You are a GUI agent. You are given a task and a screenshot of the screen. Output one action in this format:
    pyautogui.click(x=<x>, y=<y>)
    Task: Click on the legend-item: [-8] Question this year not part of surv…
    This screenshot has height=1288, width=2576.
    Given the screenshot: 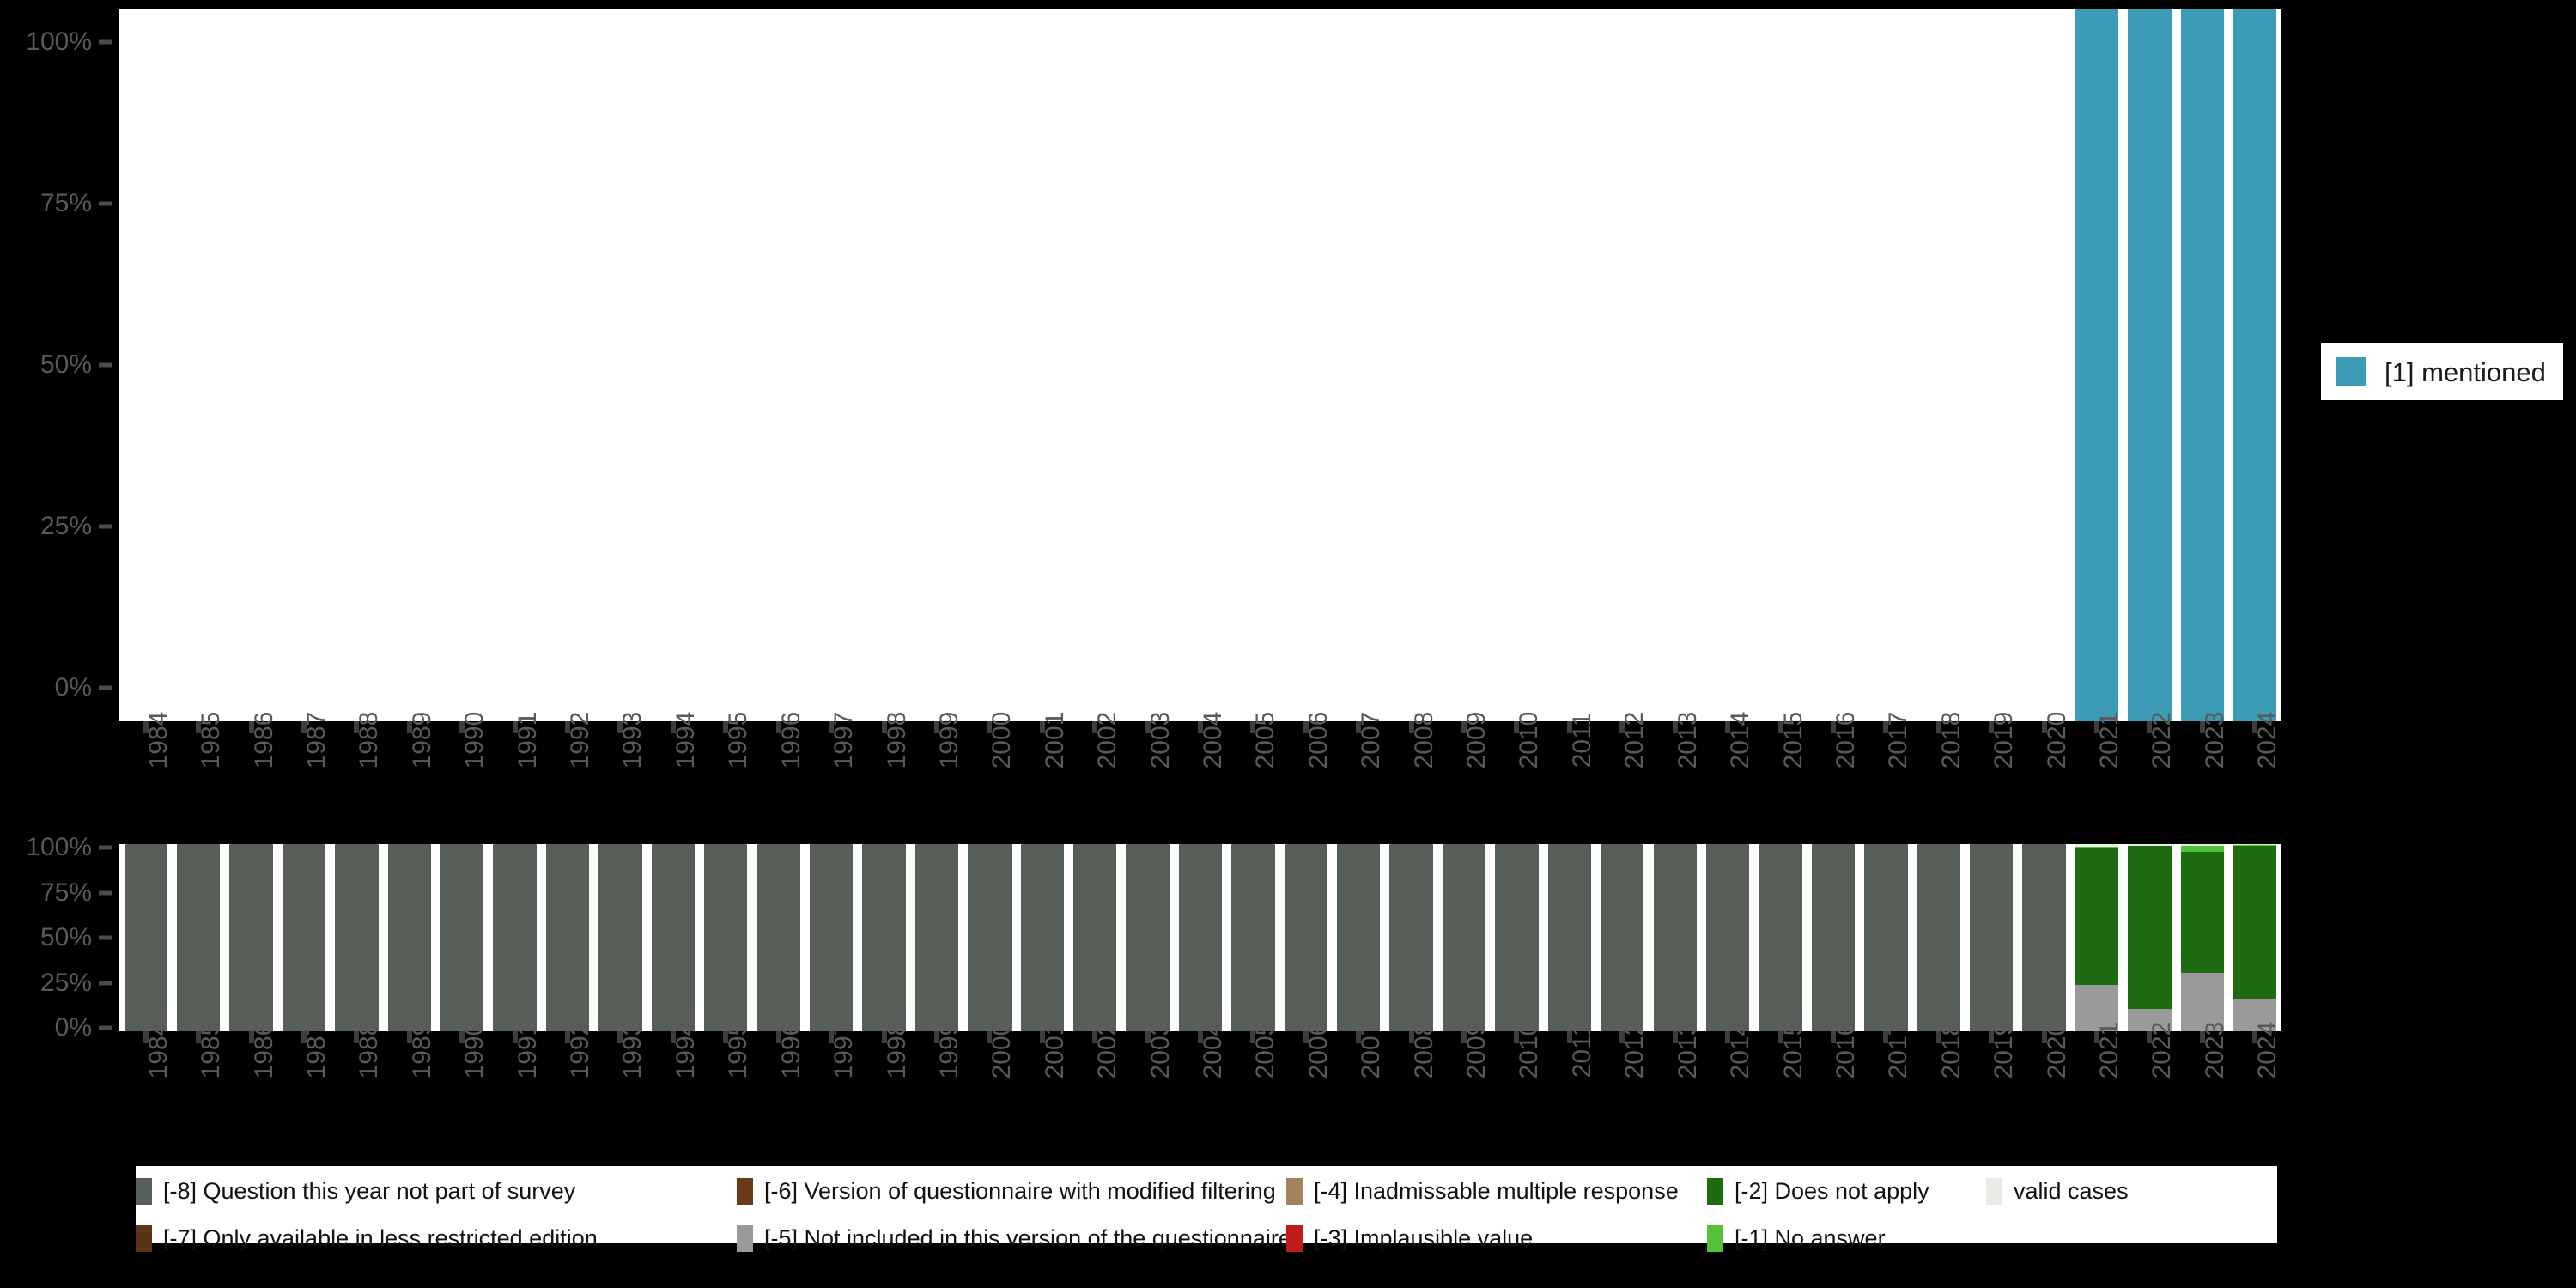 What is the action you would take?
    pyautogui.click(x=355, y=1191)
    